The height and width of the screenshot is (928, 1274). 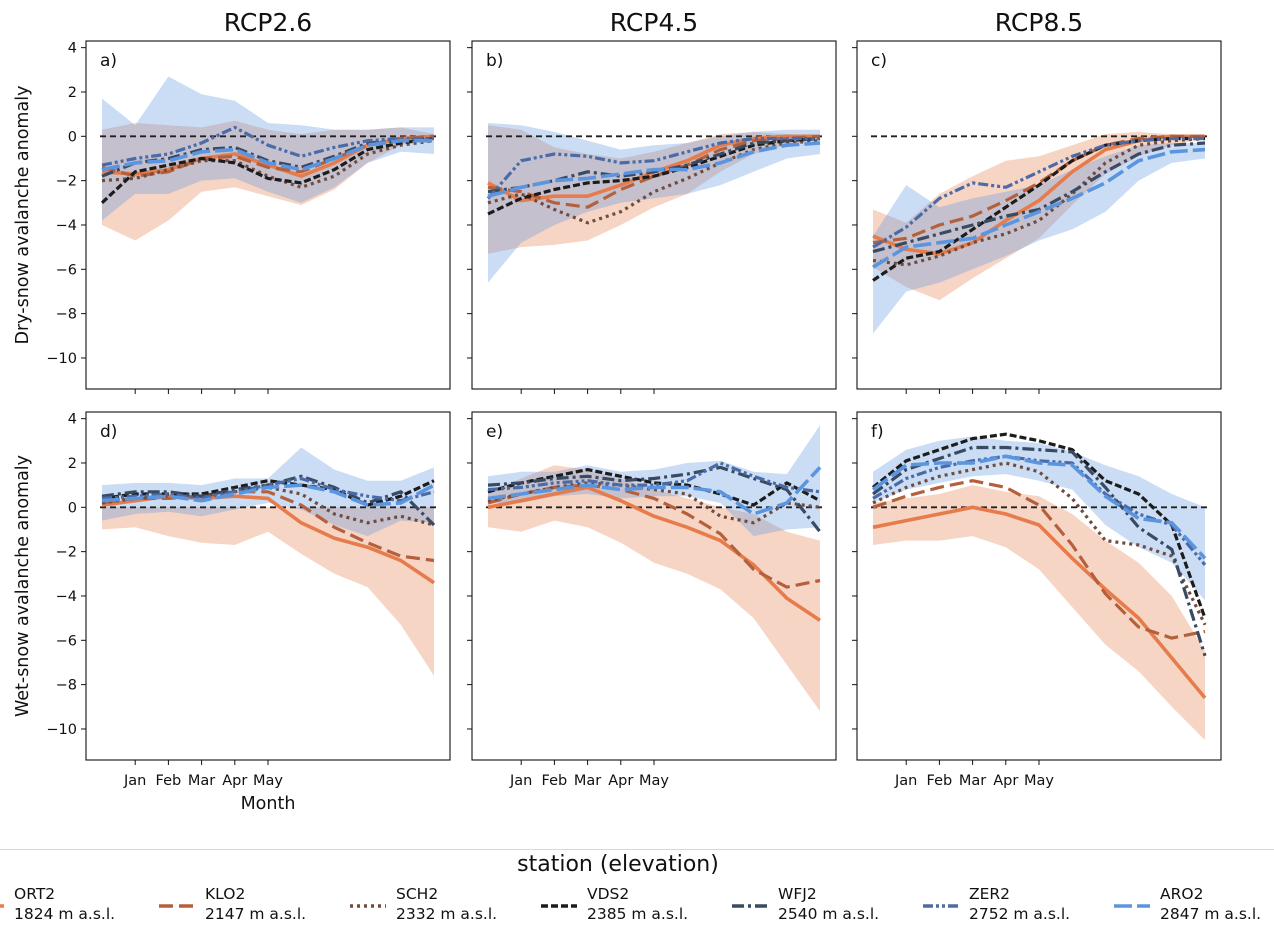 I want to click on legend-station: KLO2, so click(x=225, y=894).